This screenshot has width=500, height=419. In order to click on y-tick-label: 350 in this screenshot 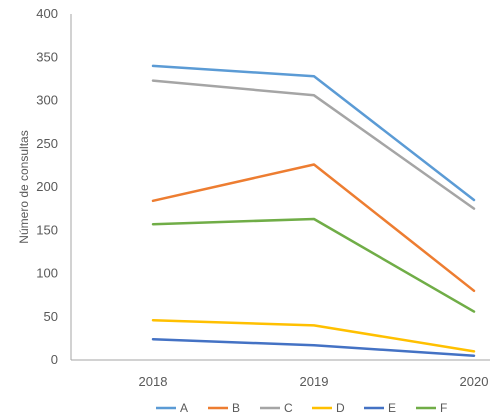, I will do `click(47, 56)`.